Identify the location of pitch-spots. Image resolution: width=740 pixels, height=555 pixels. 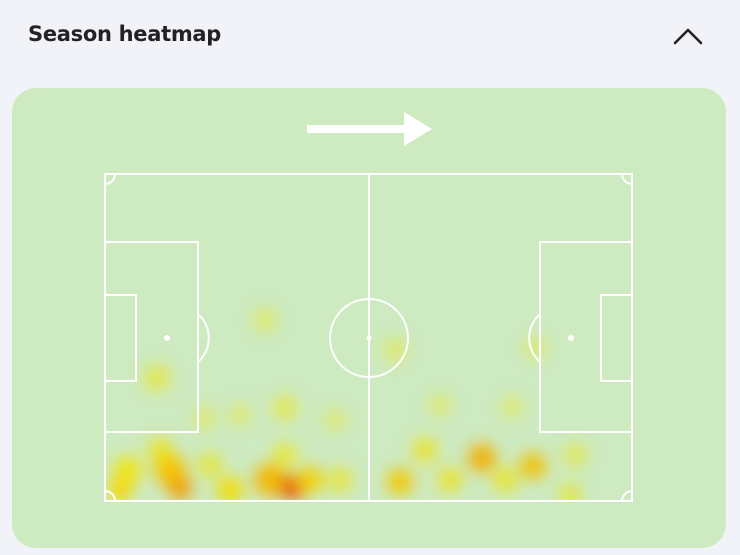
(369, 338).